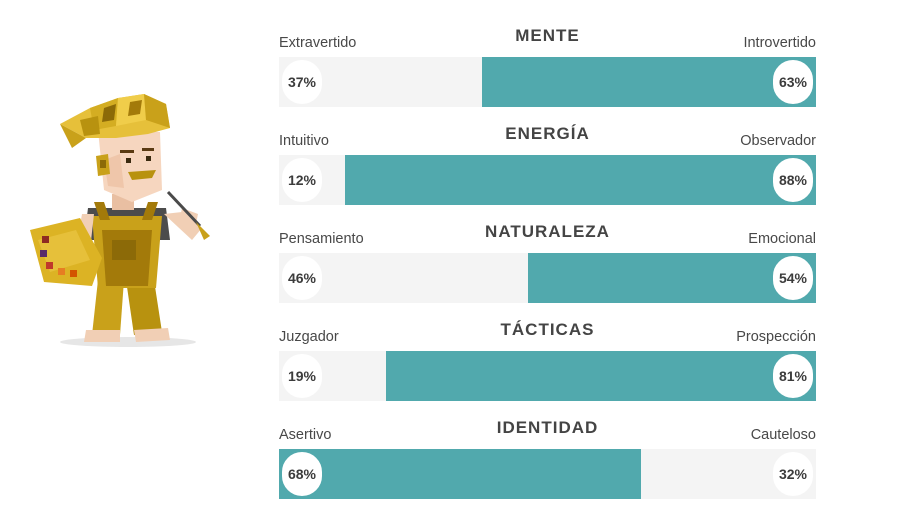 The width and height of the screenshot is (898, 522). I want to click on trait-title: TÁCTICAS, so click(547, 329).